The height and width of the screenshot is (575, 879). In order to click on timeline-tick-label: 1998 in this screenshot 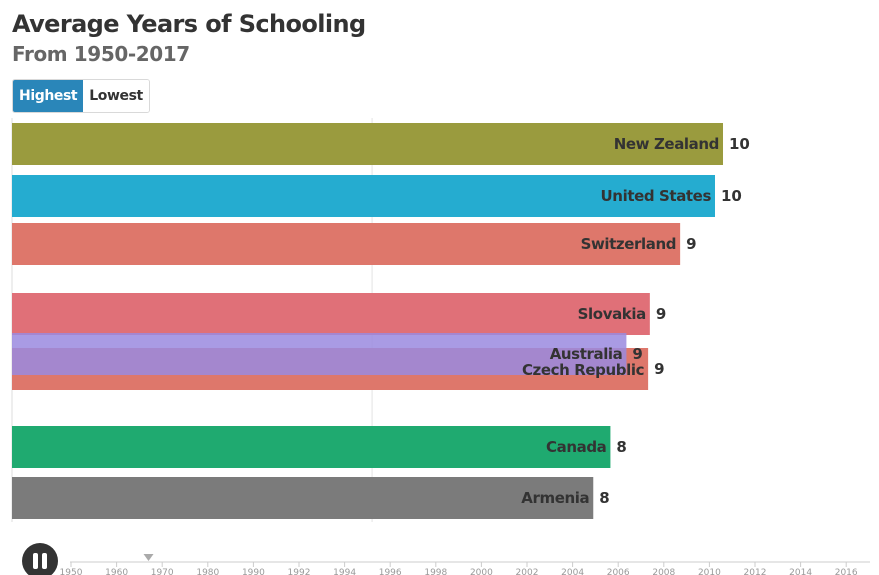, I will do `click(435, 571)`.